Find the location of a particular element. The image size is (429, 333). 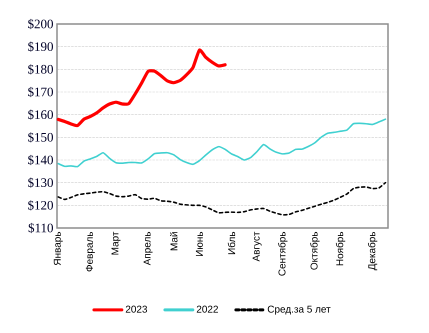

x-tick-label: Февраль is located at coordinates (90, 252).